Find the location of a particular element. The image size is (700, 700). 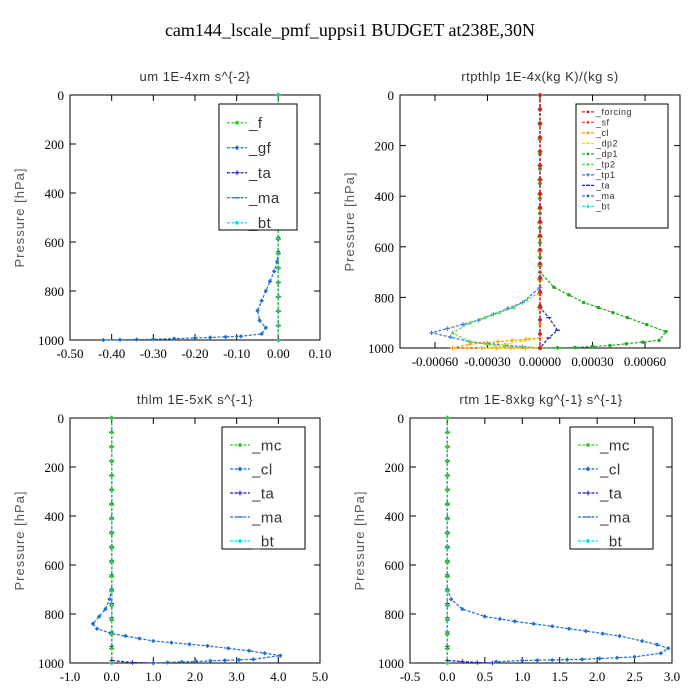

chart-subtitle: rtm 1E-8xkg kg^{-1} s^{-1} is located at coordinates (540, 399).